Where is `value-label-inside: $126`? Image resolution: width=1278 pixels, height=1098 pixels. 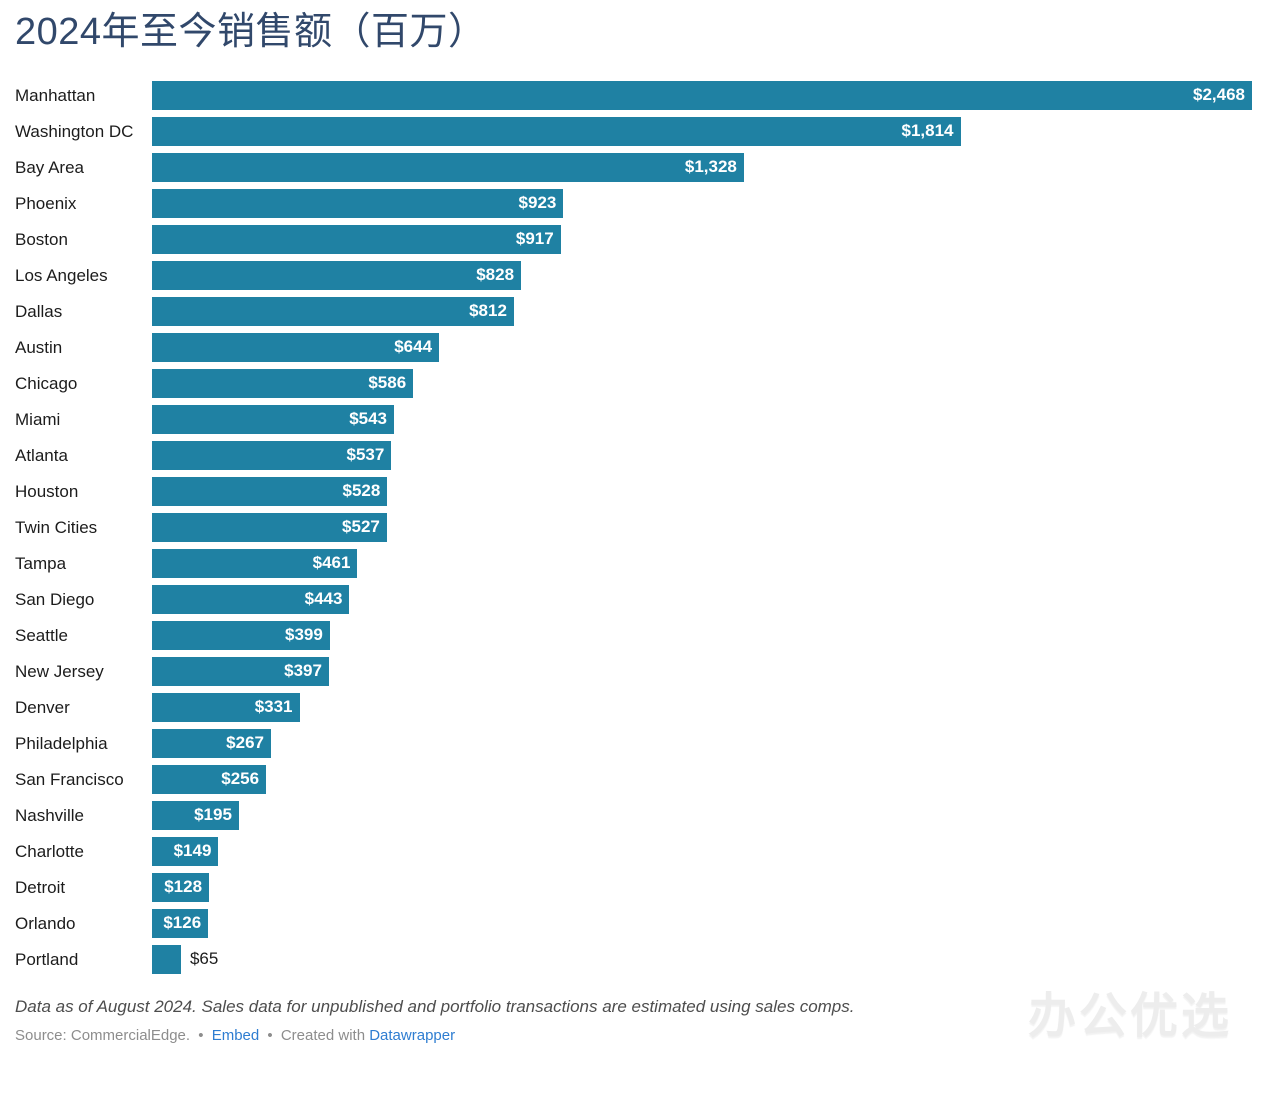
value-label-inside: $126 is located at coordinates (182, 923).